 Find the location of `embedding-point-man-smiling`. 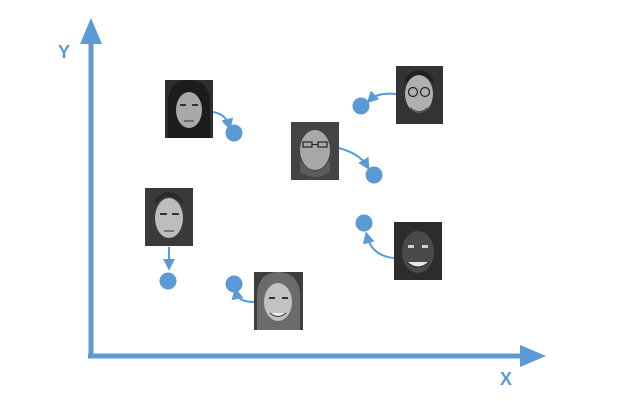

embedding-point-man-smiling is located at coordinates (364, 223).